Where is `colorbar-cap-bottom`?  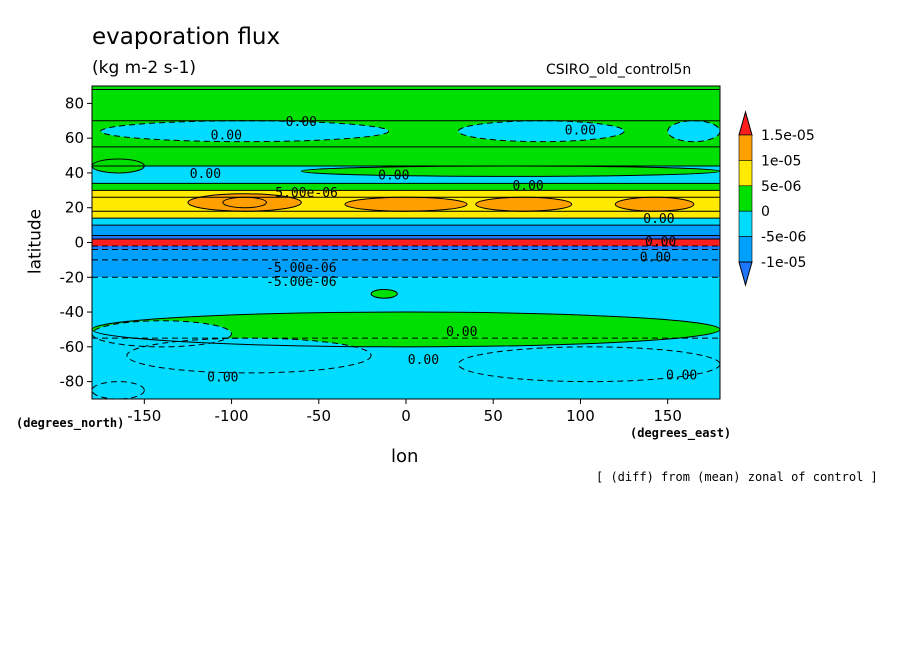 colorbar-cap-bottom is located at coordinates (745, 274).